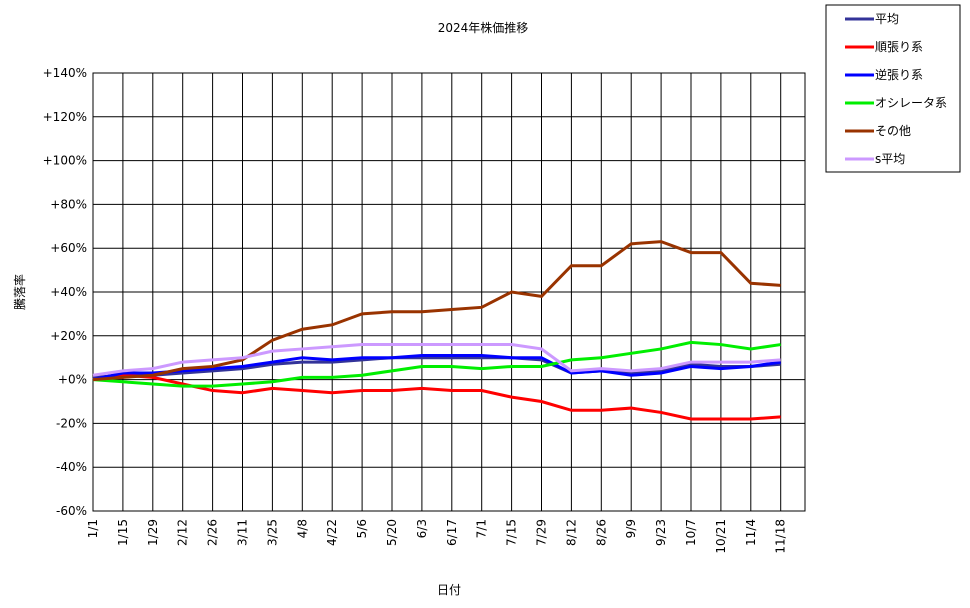 The height and width of the screenshot is (608, 970). Describe the element at coordinates (68, 204) in the screenshot. I see `y-tick-label: +80%` at that location.